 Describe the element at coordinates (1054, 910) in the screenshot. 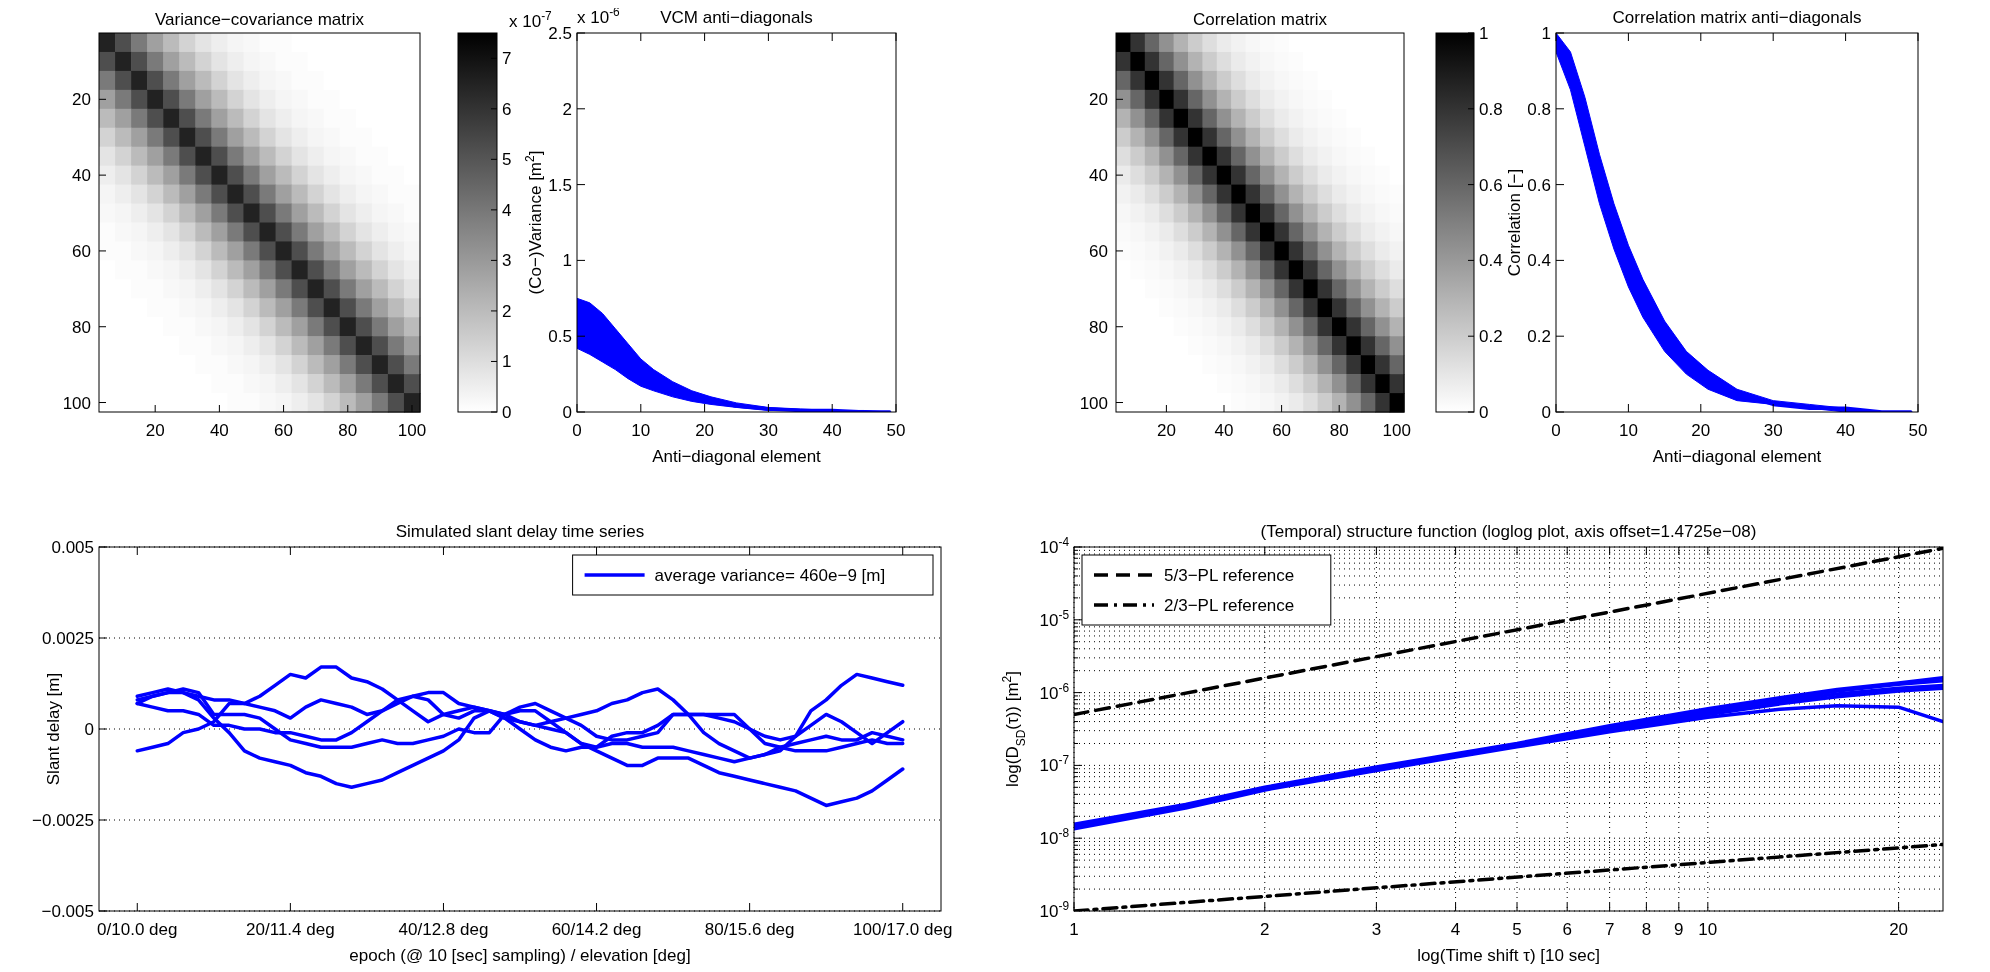

I see `y-tick-label: 10$^{-9}$` at that location.